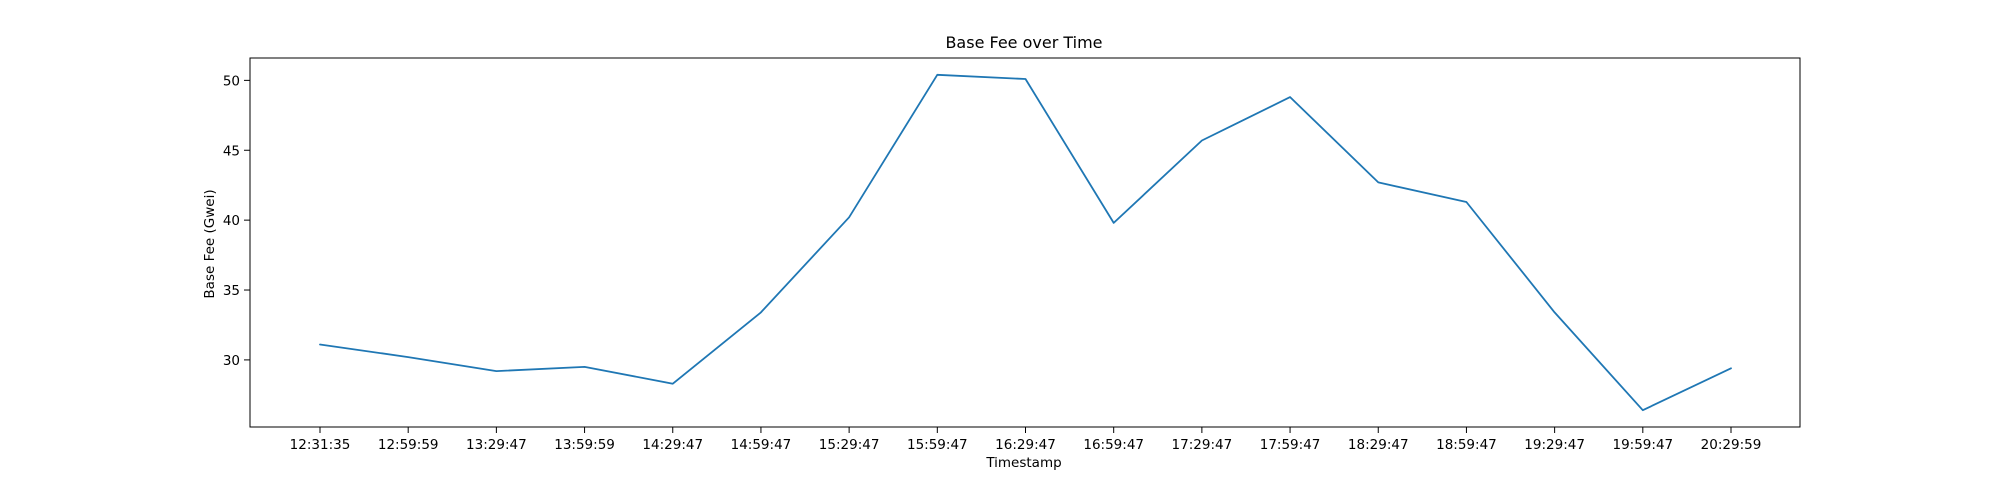  I want to click on x-tick-label: 17:29:47, so click(1202, 445).